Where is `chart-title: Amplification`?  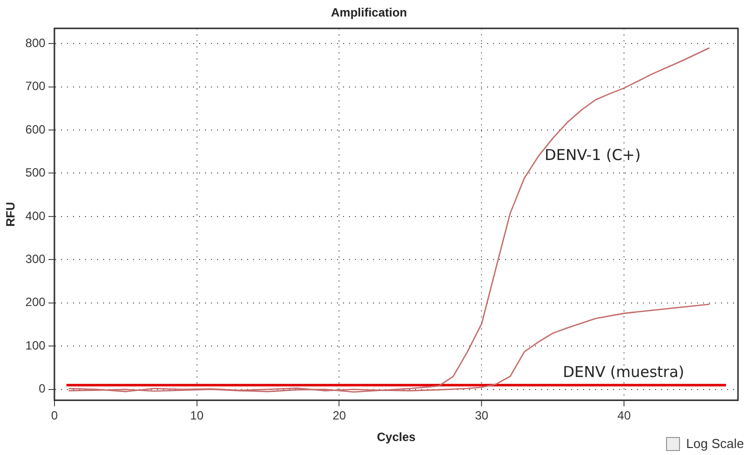
chart-title: Amplification is located at coordinates (369, 13).